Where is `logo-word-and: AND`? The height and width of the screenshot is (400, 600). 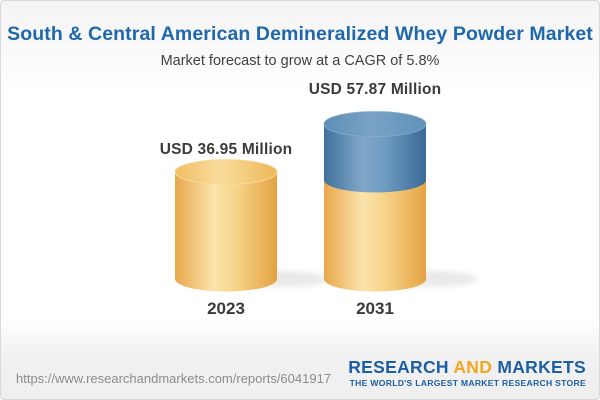 logo-word-and: AND is located at coordinates (473, 366).